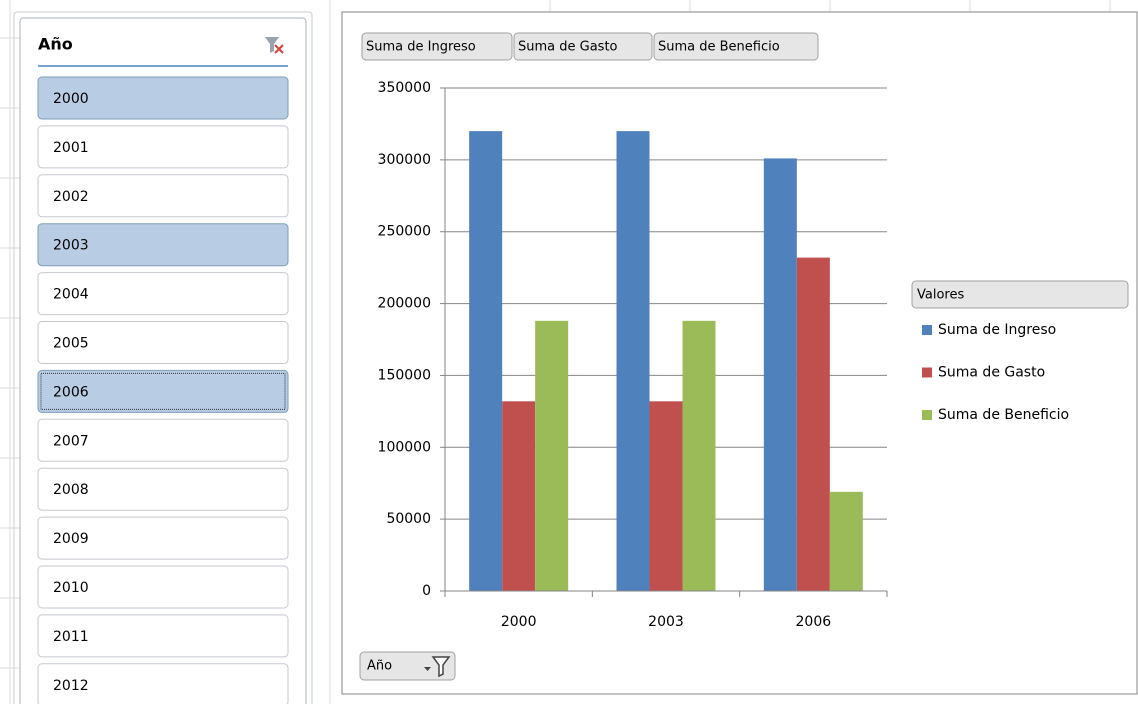  I want to click on x-tick-label: 2006, so click(814, 622).